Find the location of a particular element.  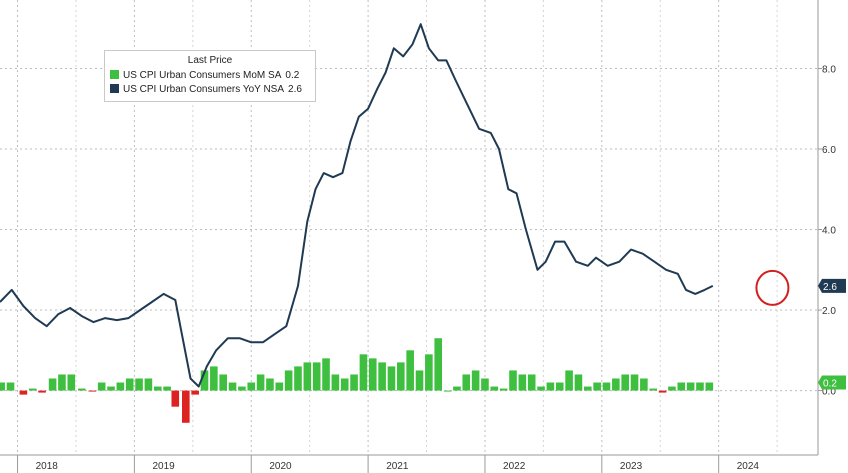

legend-swatch-yoy is located at coordinates (114, 88).